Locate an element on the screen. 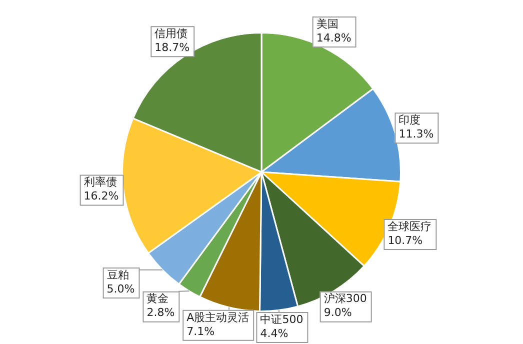 The height and width of the screenshot is (344, 523). slice-label: 沪深300 is located at coordinates (345, 299).